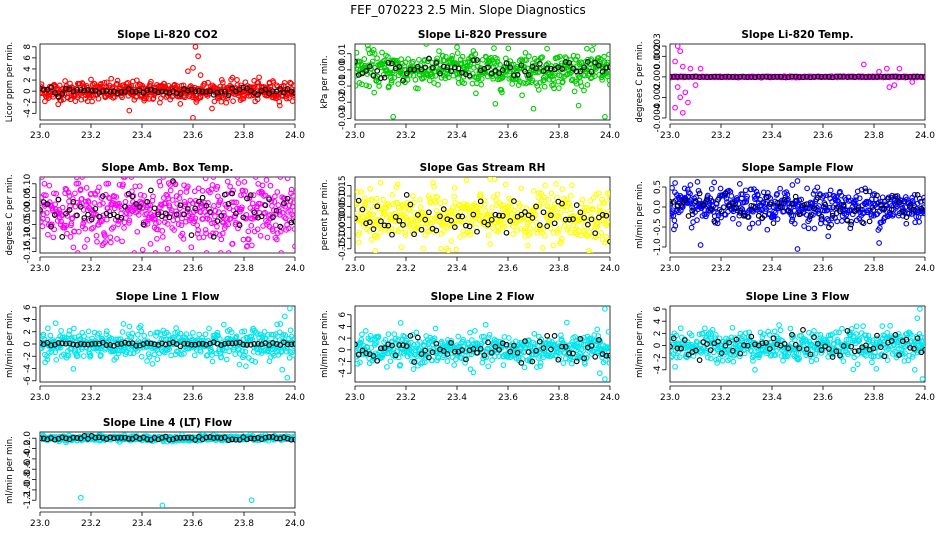  What do you see at coordinates (28, 238) in the screenshot?
I see `y-tick-label: -0.10` at bounding box center [28, 238].